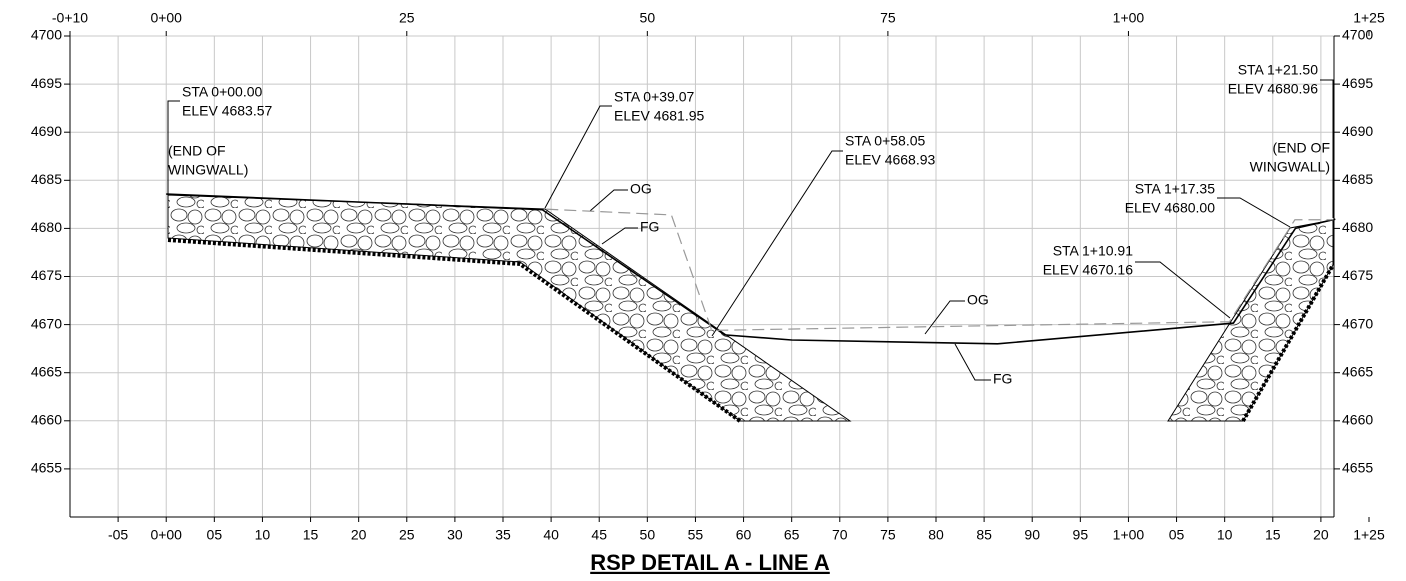 This screenshot has height=581, width=1406. What do you see at coordinates (1129, 18) in the screenshot?
I see `x2-tick-label: 1+00` at bounding box center [1129, 18].